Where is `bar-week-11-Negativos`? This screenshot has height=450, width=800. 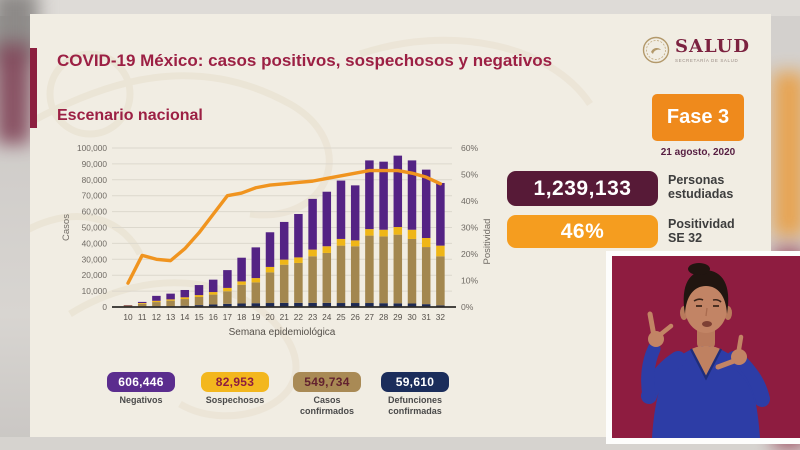 bar-week-11-Negativos is located at coordinates (142, 302).